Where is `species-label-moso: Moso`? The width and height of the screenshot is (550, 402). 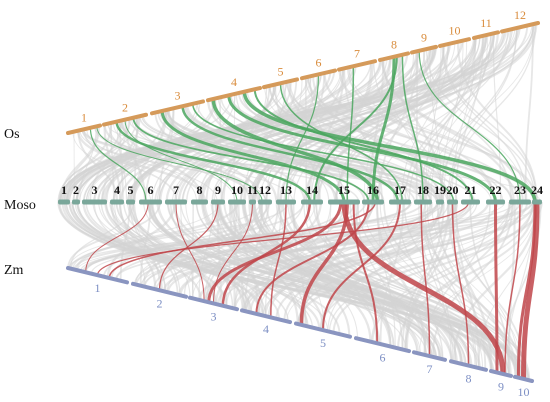
species-label-moso: Moso is located at coordinates (20, 205).